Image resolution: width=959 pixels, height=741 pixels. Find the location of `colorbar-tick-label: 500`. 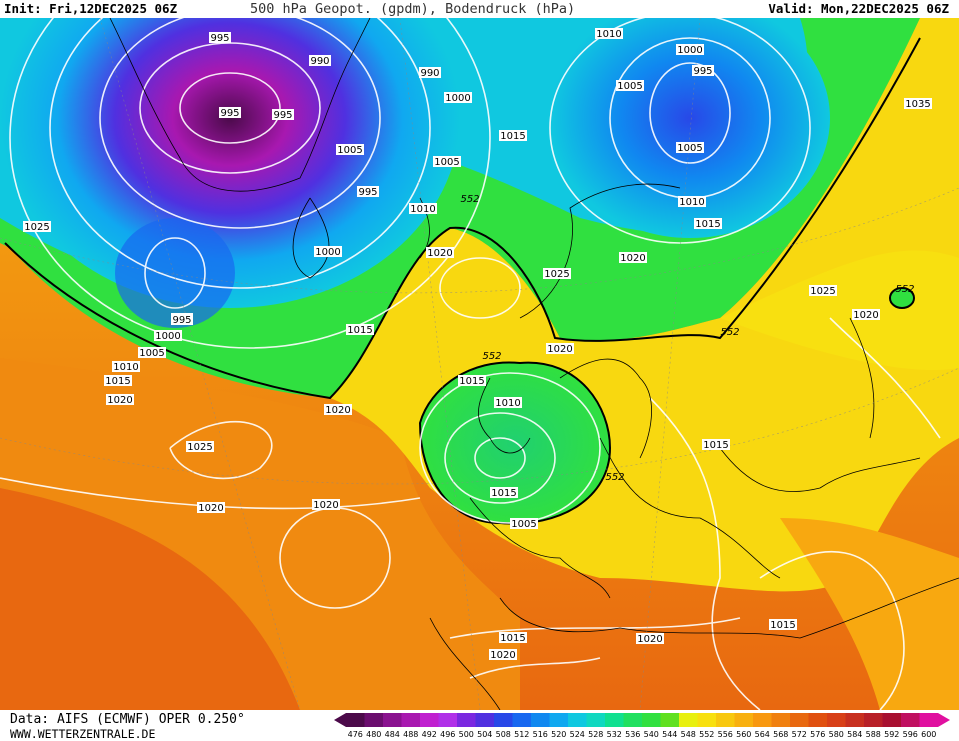

colorbar-tick-label: 500 is located at coordinates (466, 734).